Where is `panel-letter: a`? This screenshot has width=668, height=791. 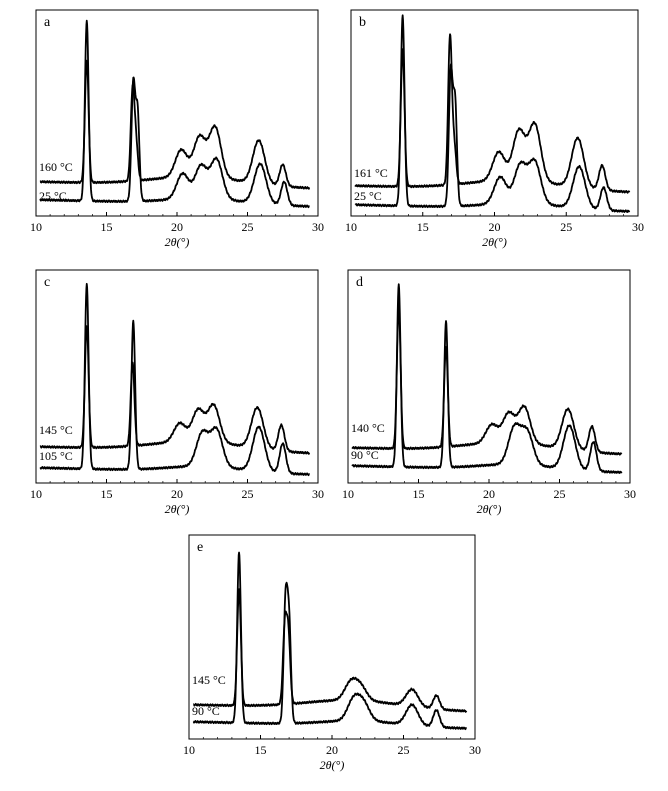 panel-letter: a is located at coordinates (47, 22).